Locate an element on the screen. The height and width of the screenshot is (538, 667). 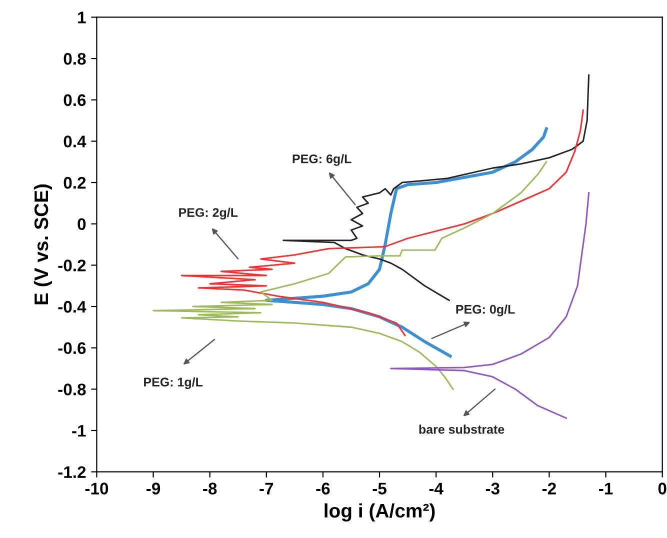
x-tick-label: -5 is located at coordinates (379, 488).